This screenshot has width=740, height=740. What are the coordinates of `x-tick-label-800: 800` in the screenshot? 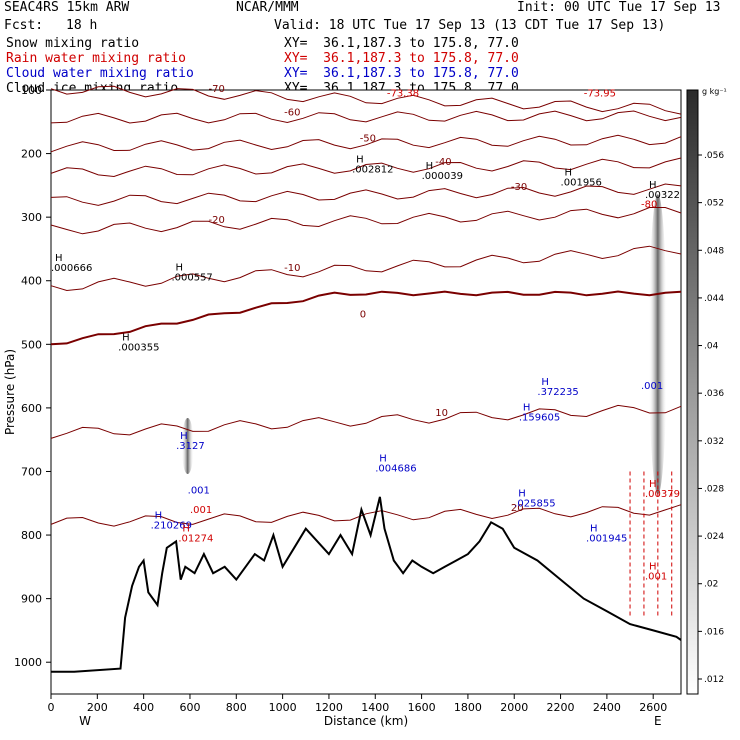 It's located at (236, 707).